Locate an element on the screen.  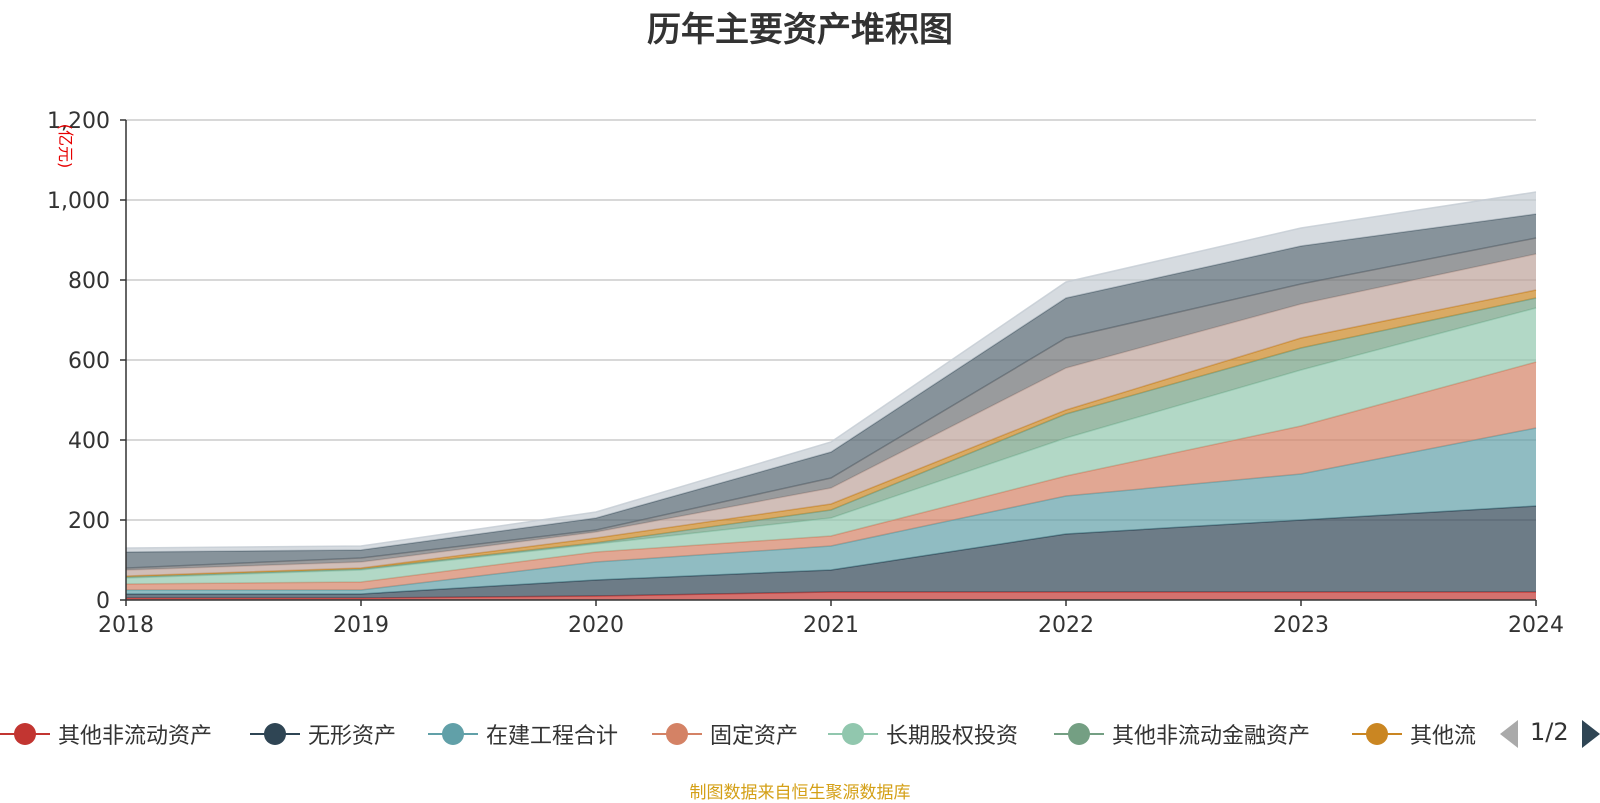
legend-label: 其他流 is located at coordinates (1443, 736).